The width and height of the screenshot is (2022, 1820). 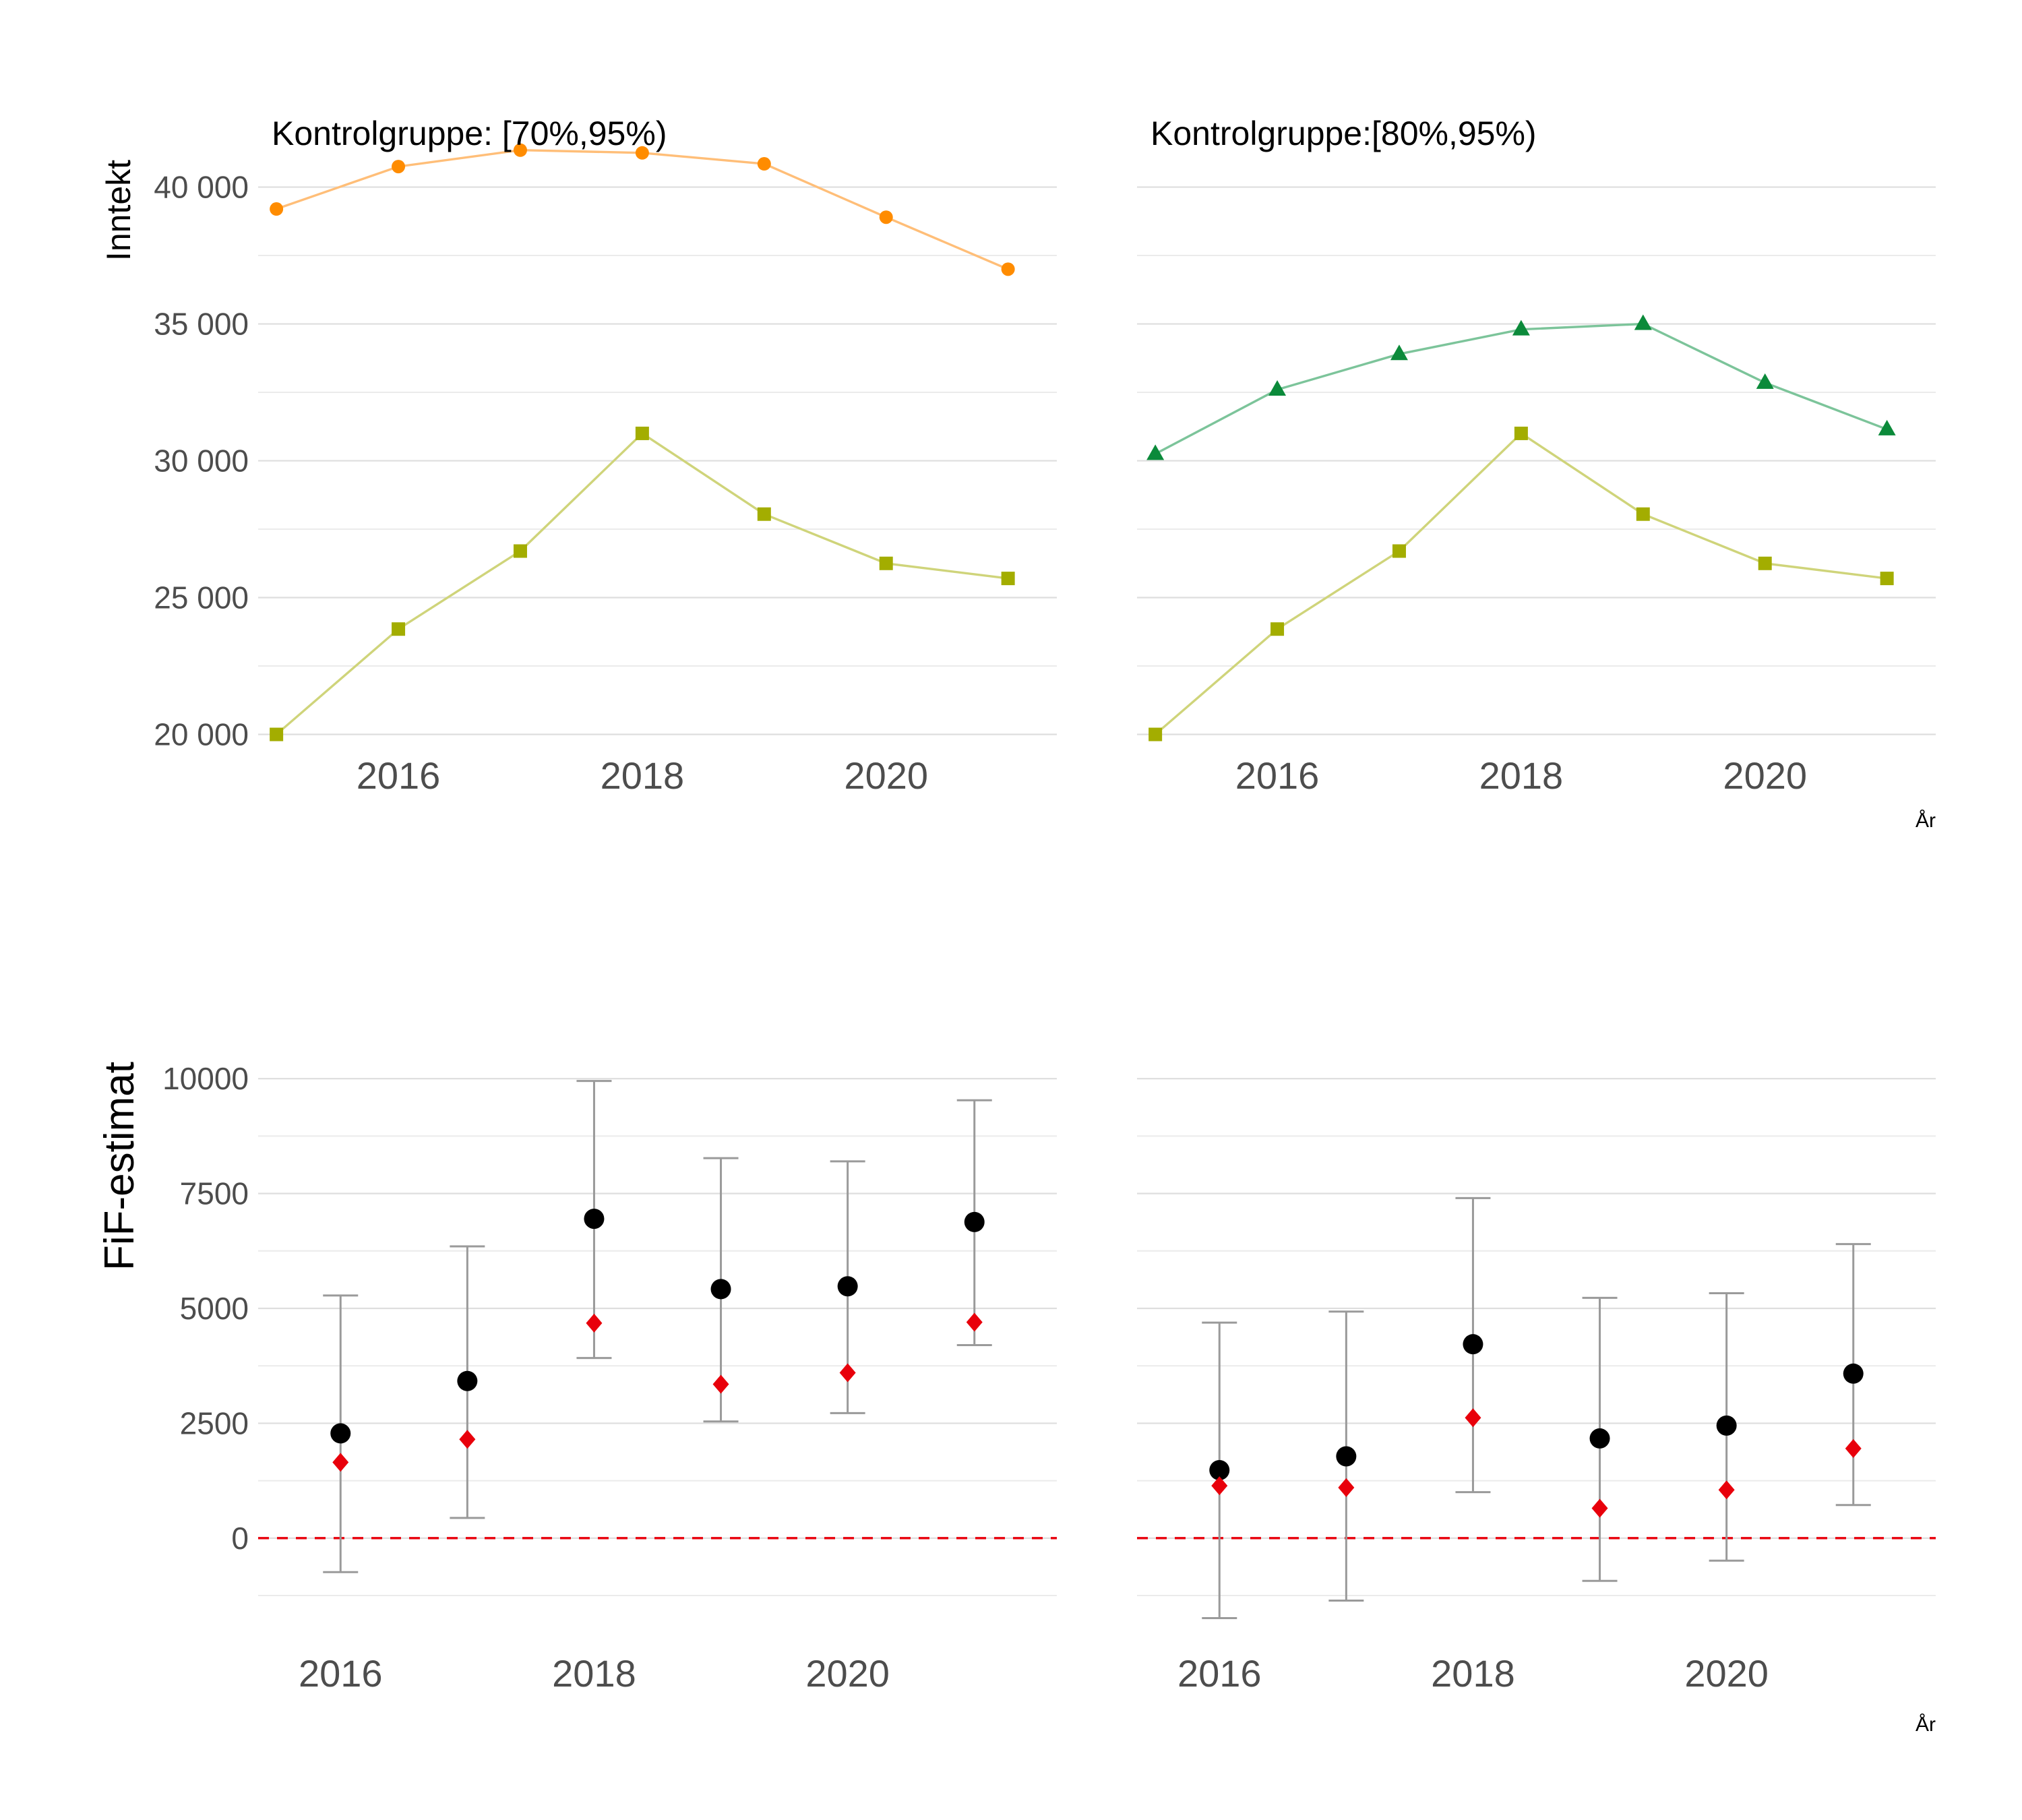 I want to click on x-tick-label-bottom-left: 2016, so click(x=341, y=1673).